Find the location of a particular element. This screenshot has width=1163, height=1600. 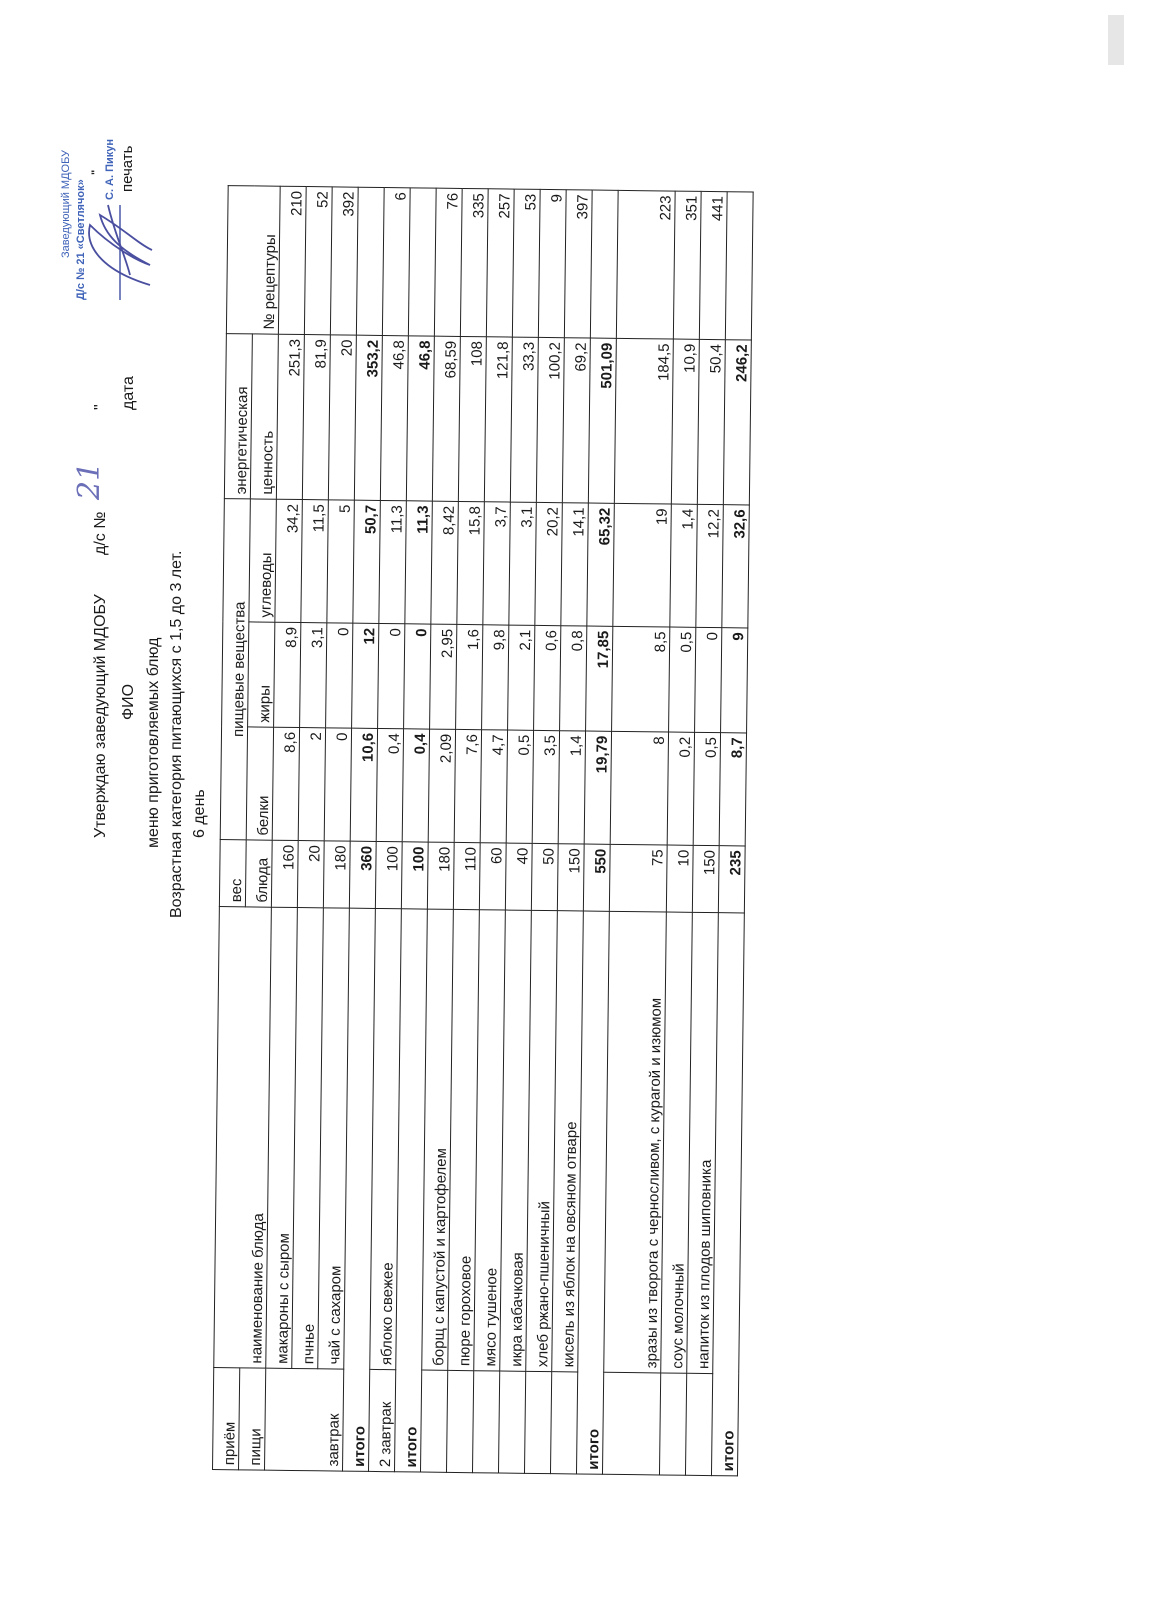

header-weight-1: вес is located at coordinates (233, 873).